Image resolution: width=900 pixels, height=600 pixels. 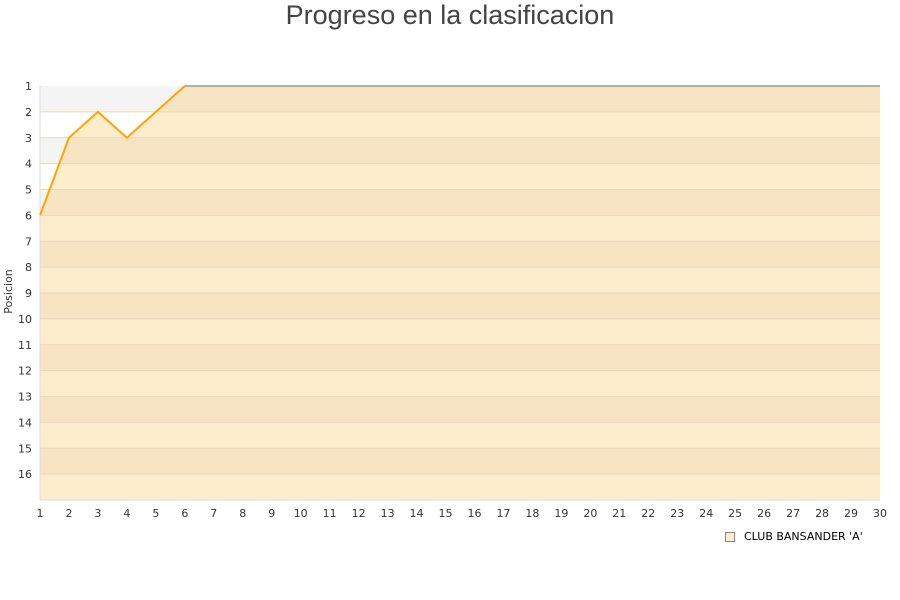 I want to click on x-tick-label: 6, so click(x=184, y=513).